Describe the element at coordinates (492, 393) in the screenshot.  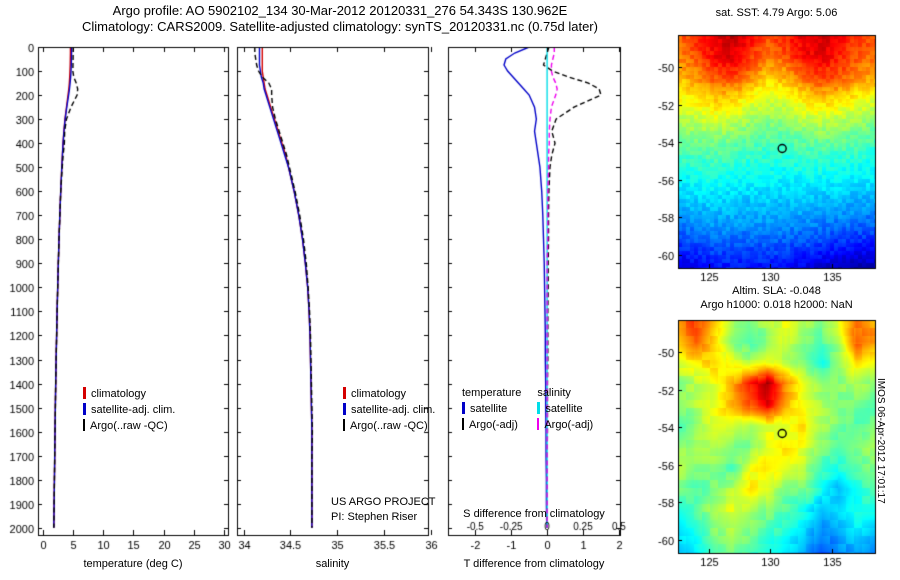
I see `legend-header-temperature: temperature` at that location.